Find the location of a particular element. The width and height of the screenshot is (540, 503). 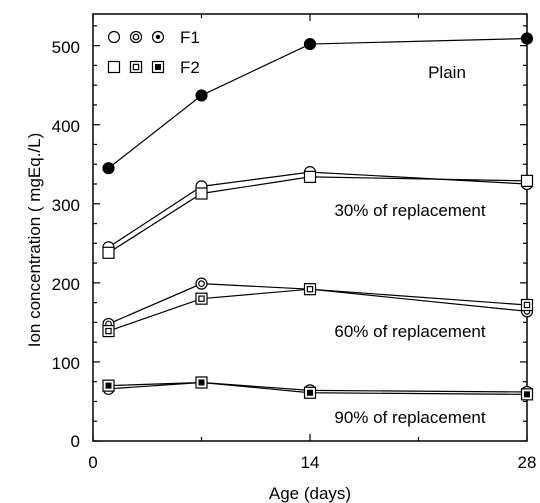

legend-marker-f2-double-square is located at coordinates (136, 67).